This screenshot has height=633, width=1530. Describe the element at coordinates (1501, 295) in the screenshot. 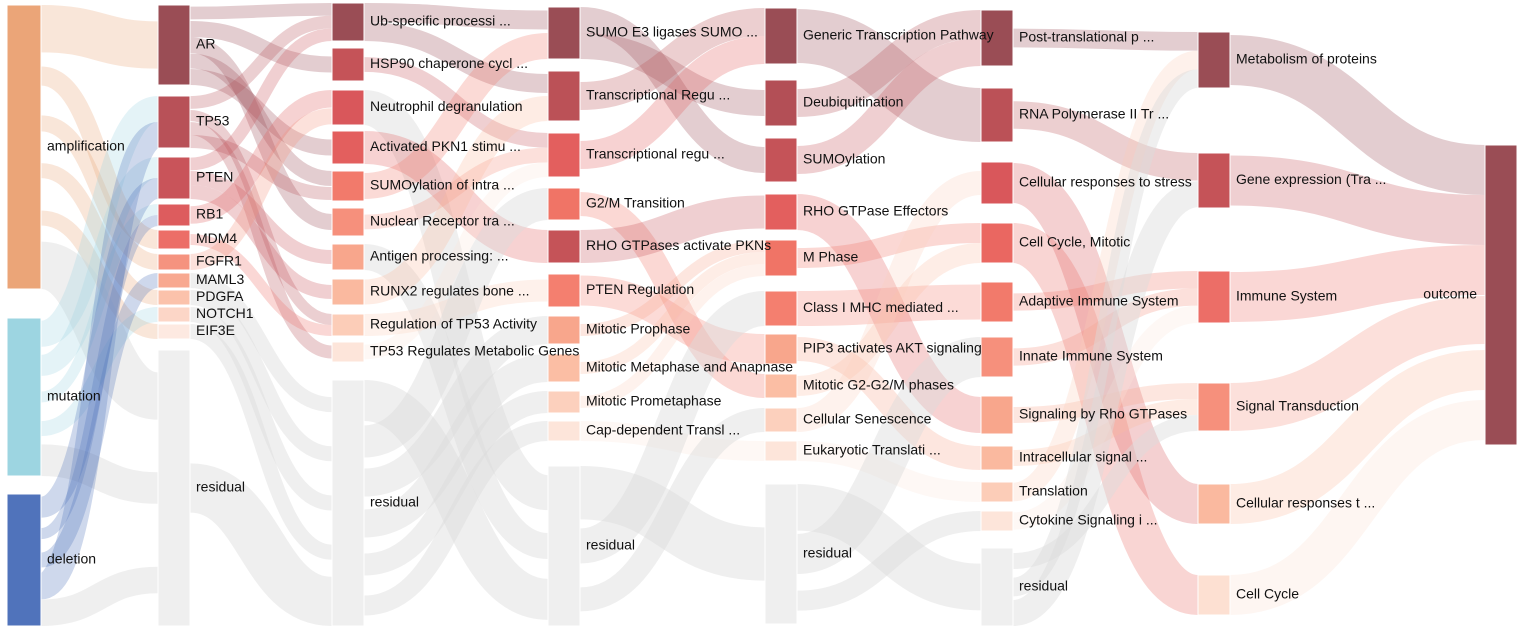

I see `node-bar-c7-outcome` at that location.